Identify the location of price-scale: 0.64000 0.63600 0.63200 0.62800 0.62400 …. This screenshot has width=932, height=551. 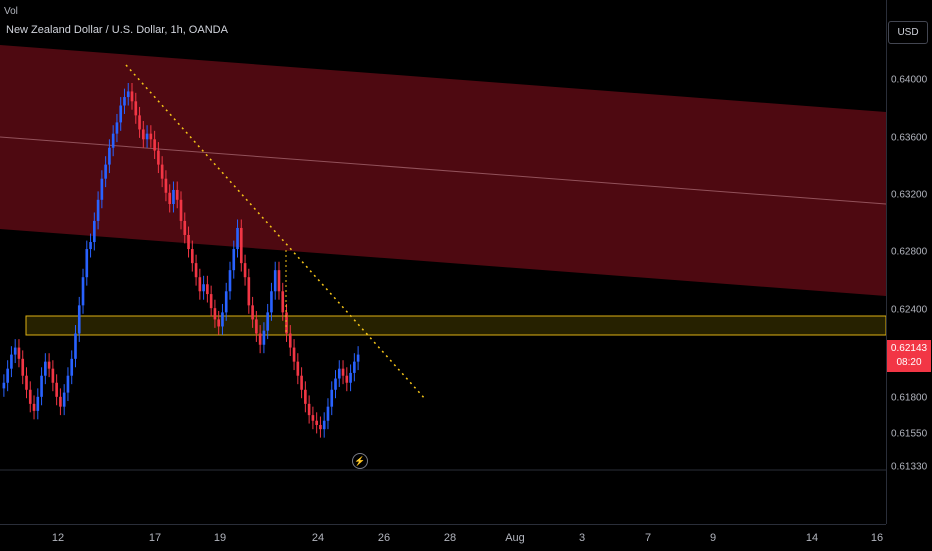
(909, 262).